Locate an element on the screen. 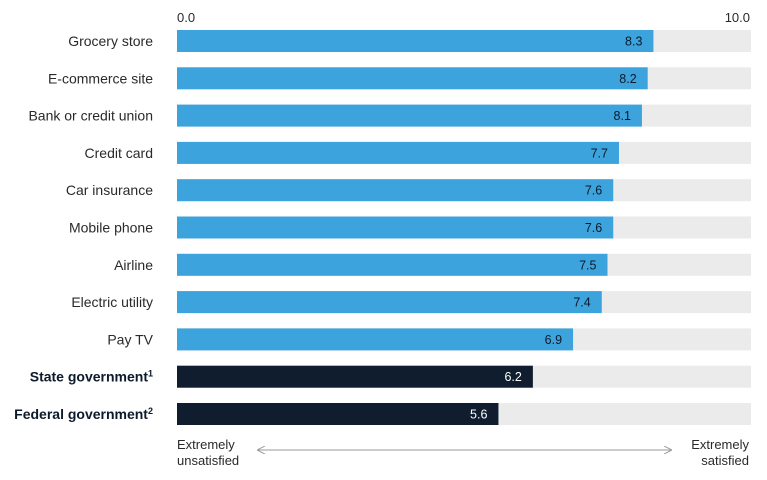 The image size is (767, 480). value-label-e-commerce-site: 8.2 is located at coordinates (627, 79).